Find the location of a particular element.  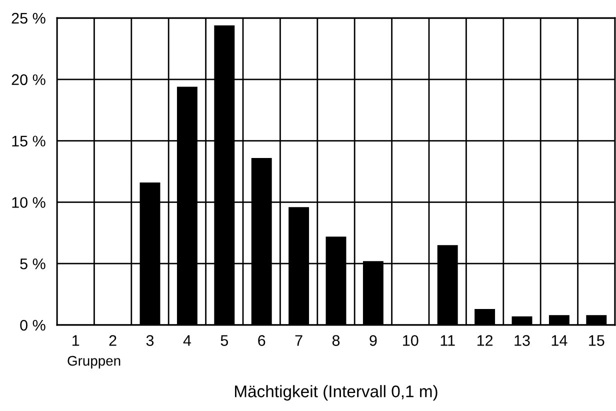

x-tick-label: 13 is located at coordinates (522, 340).